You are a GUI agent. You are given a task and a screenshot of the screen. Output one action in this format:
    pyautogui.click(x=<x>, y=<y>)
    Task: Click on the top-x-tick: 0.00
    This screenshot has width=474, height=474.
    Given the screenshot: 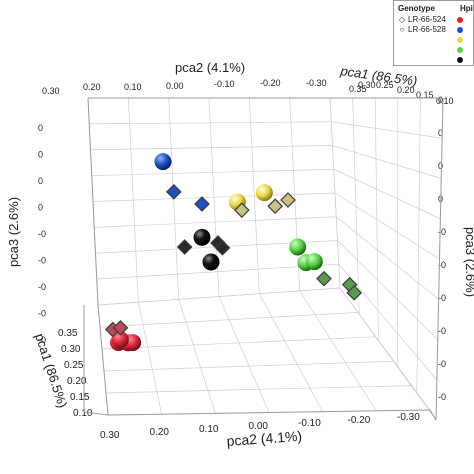 What is the action you would take?
    pyautogui.click(x=175, y=86)
    